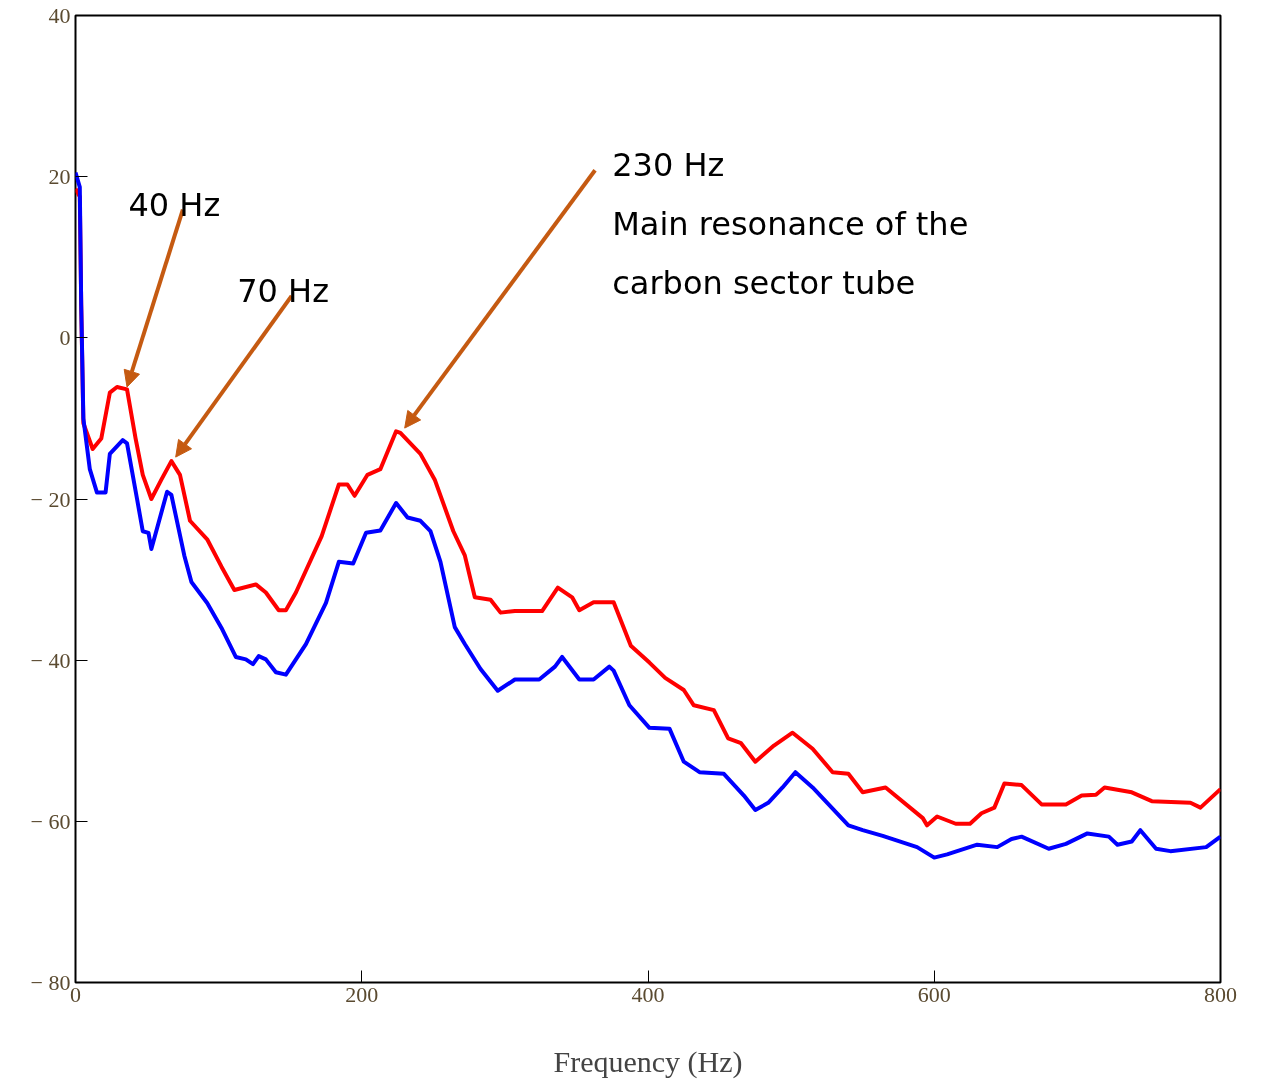 The width and height of the screenshot is (1263, 1085). I want to click on y-tick-label: − 80, so click(50, 982).